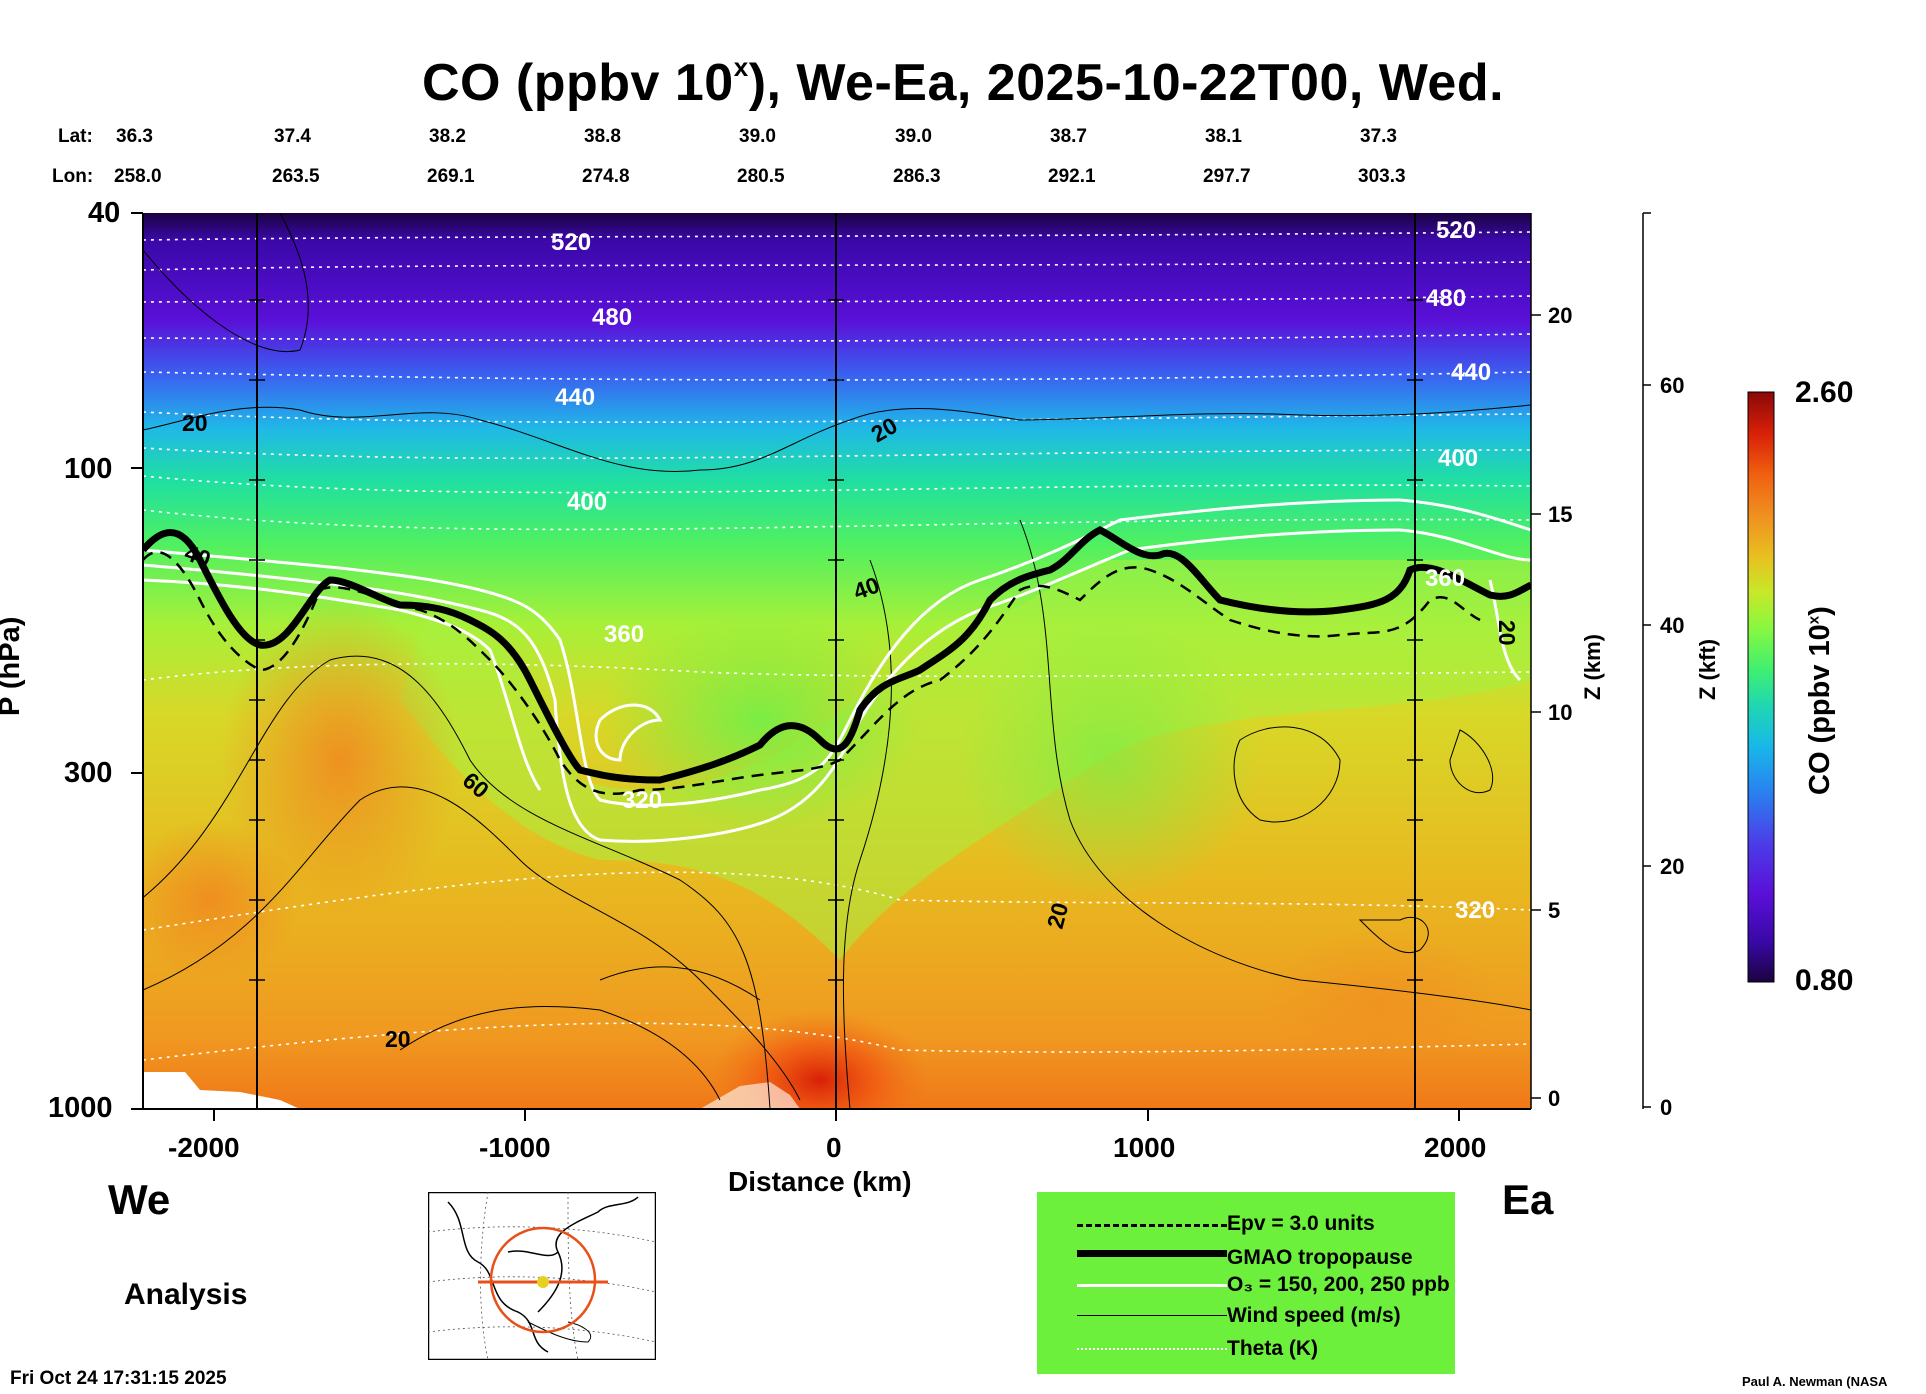  I want to click on lat-value: 38.1, so click(1223, 136).